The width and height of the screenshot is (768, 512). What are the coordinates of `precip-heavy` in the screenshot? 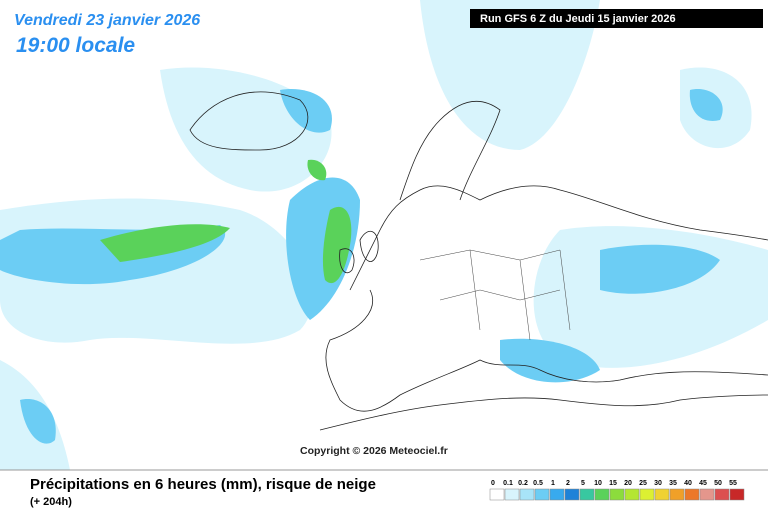 It's located at (226, 221).